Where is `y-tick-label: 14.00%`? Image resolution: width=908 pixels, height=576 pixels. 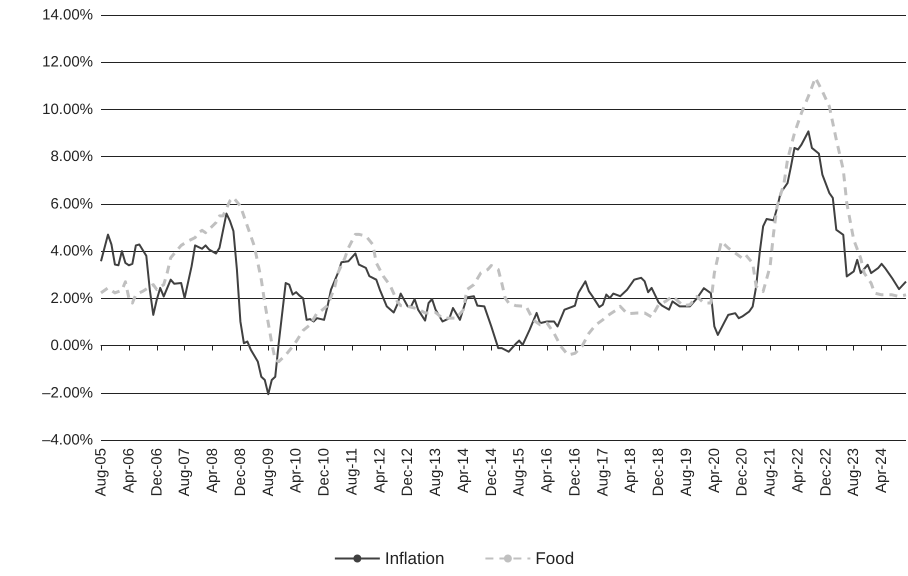 y-tick-label: 14.00% is located at coordinates (67, 15).